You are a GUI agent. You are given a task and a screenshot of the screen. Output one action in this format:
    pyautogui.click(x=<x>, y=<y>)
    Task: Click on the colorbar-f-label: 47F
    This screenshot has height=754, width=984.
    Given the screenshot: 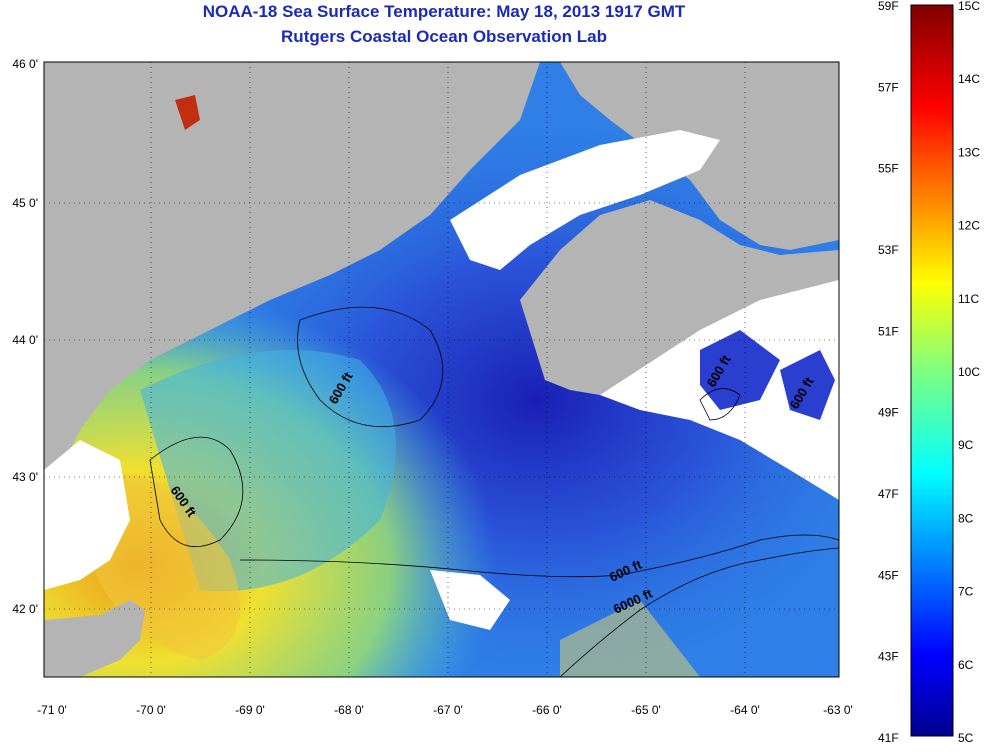 What is the action you would take?
    pyautogui.click(x=888, y=494)
    